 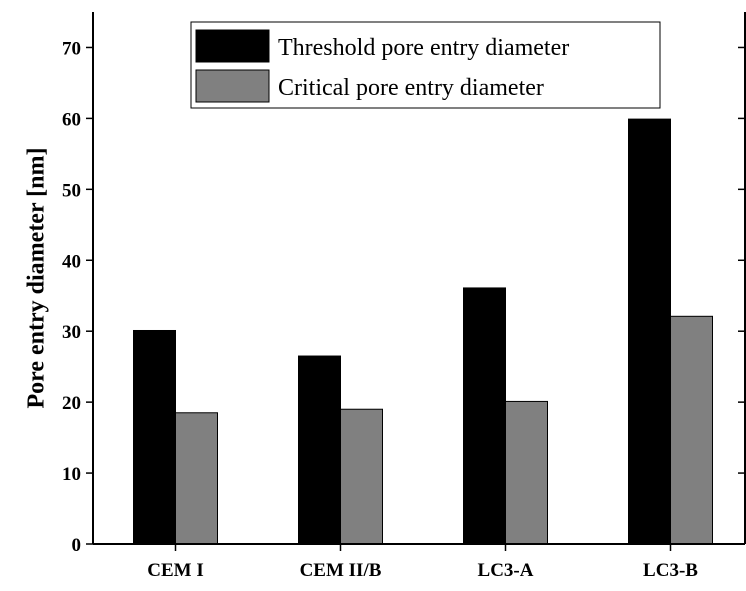 What do you see at coordinates (37, 277) in the screenshot?
I see `y-axis-label: Pore entry diameter [nm]` at bounding box center [37, 277].